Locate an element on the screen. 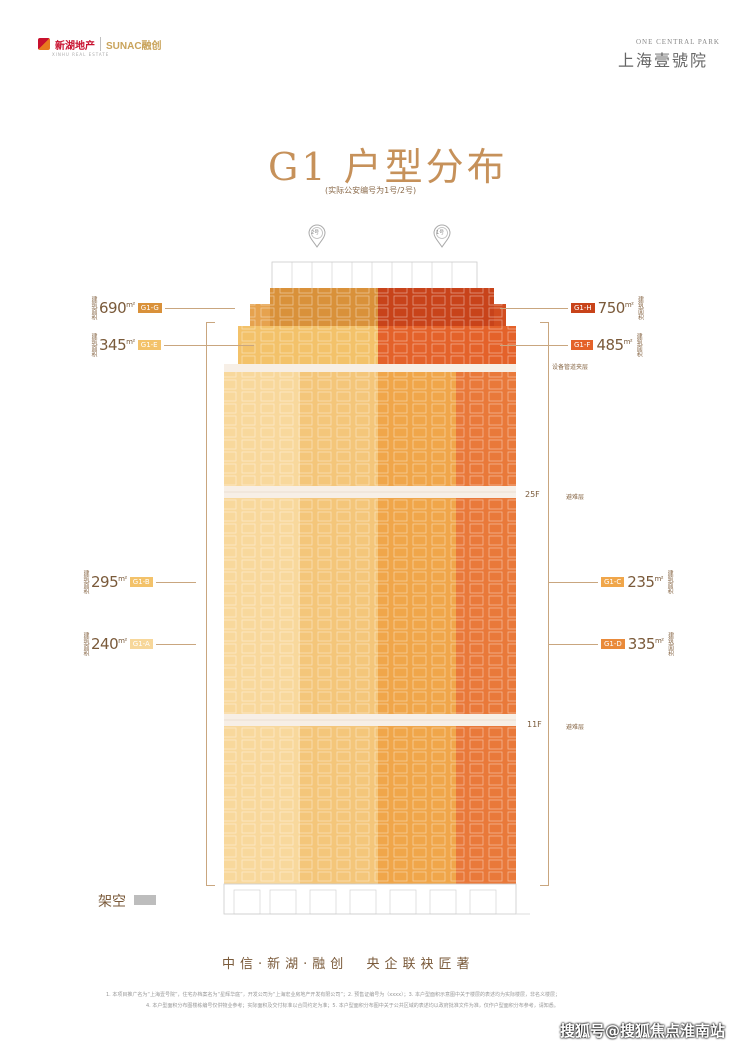 Image resolution: width=740 pixels, height=1047 pixels. pin-label: 2号 is located at coordinates (315, 233).